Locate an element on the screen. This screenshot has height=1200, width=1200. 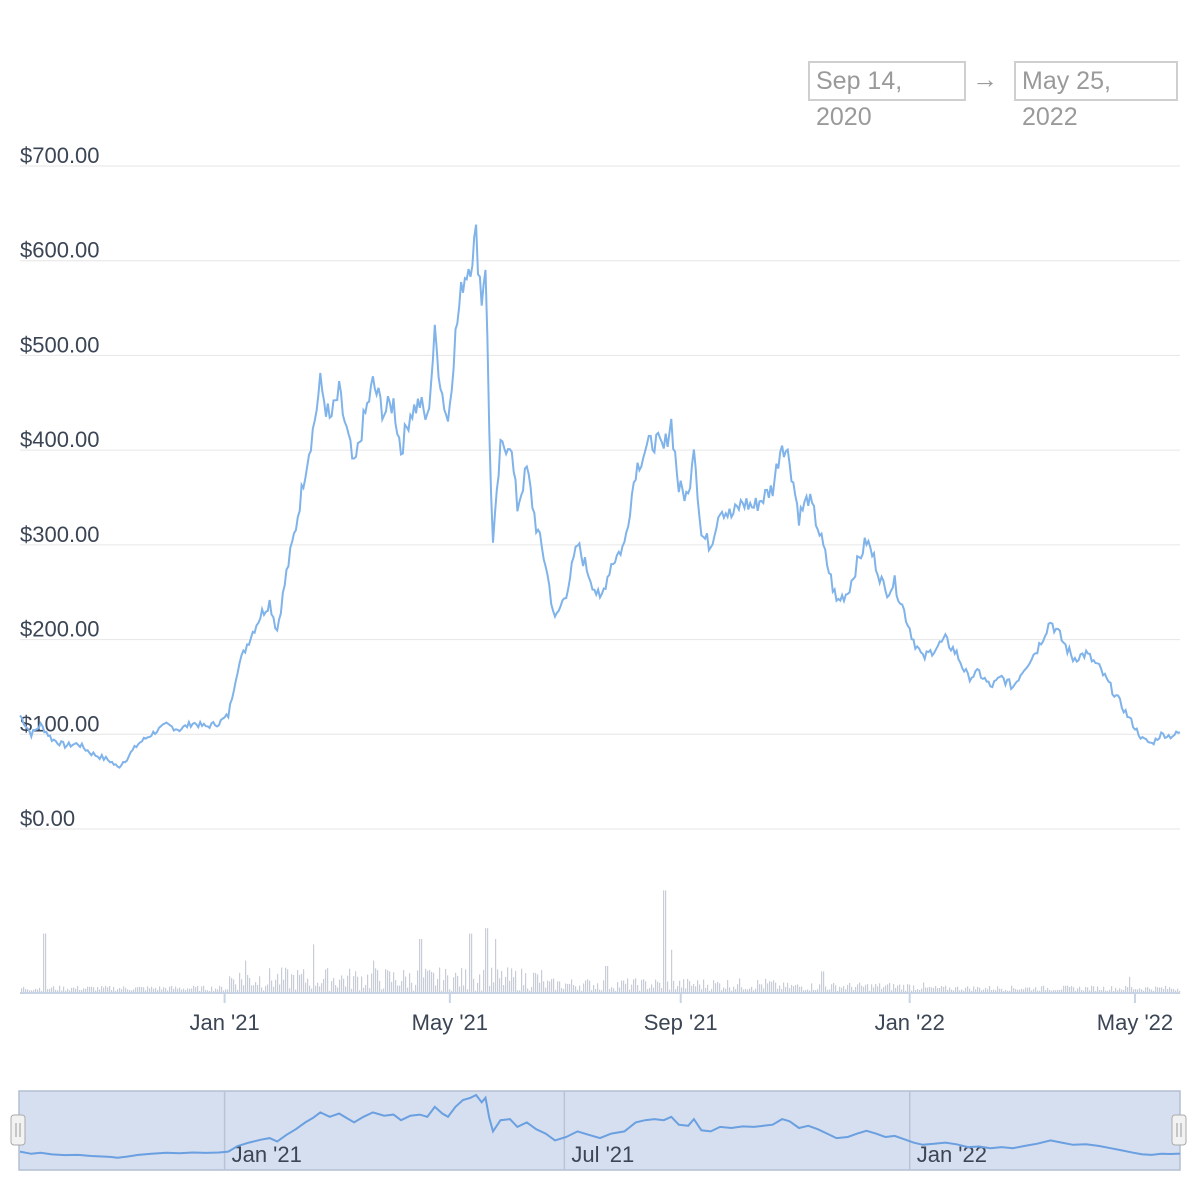
navigator-tick-label: Jan '21 is located at coordinates (267, 1154).